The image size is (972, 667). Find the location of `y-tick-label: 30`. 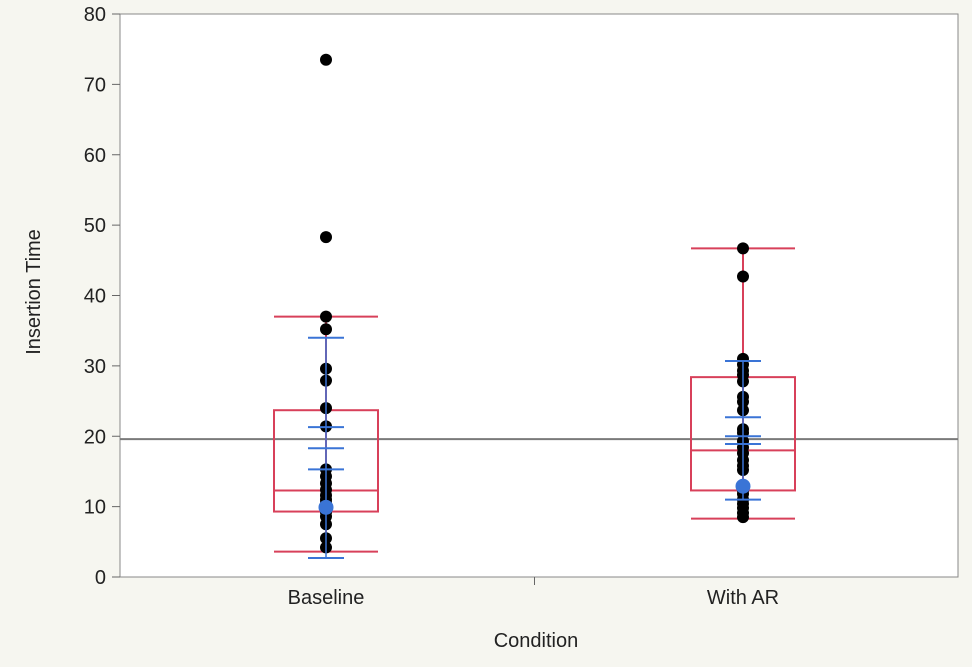

y-tick-label: 30 is located at coordinates (95, 367).